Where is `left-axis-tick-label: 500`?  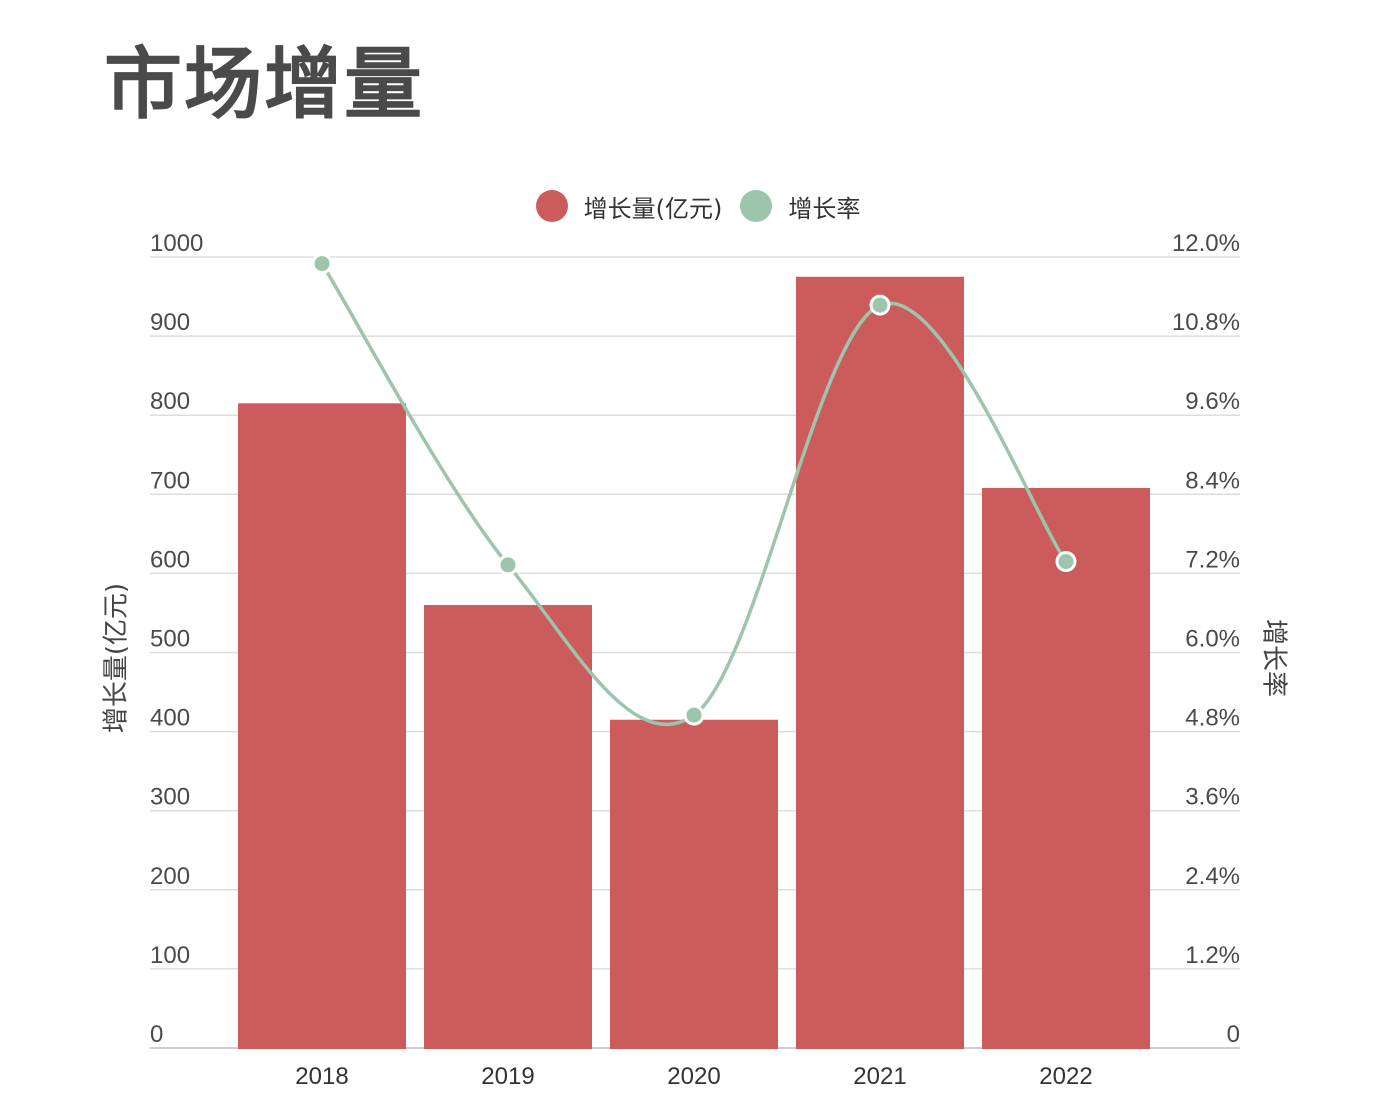
left-axis-tick-label: 500 is located at coordinates (170, 639).